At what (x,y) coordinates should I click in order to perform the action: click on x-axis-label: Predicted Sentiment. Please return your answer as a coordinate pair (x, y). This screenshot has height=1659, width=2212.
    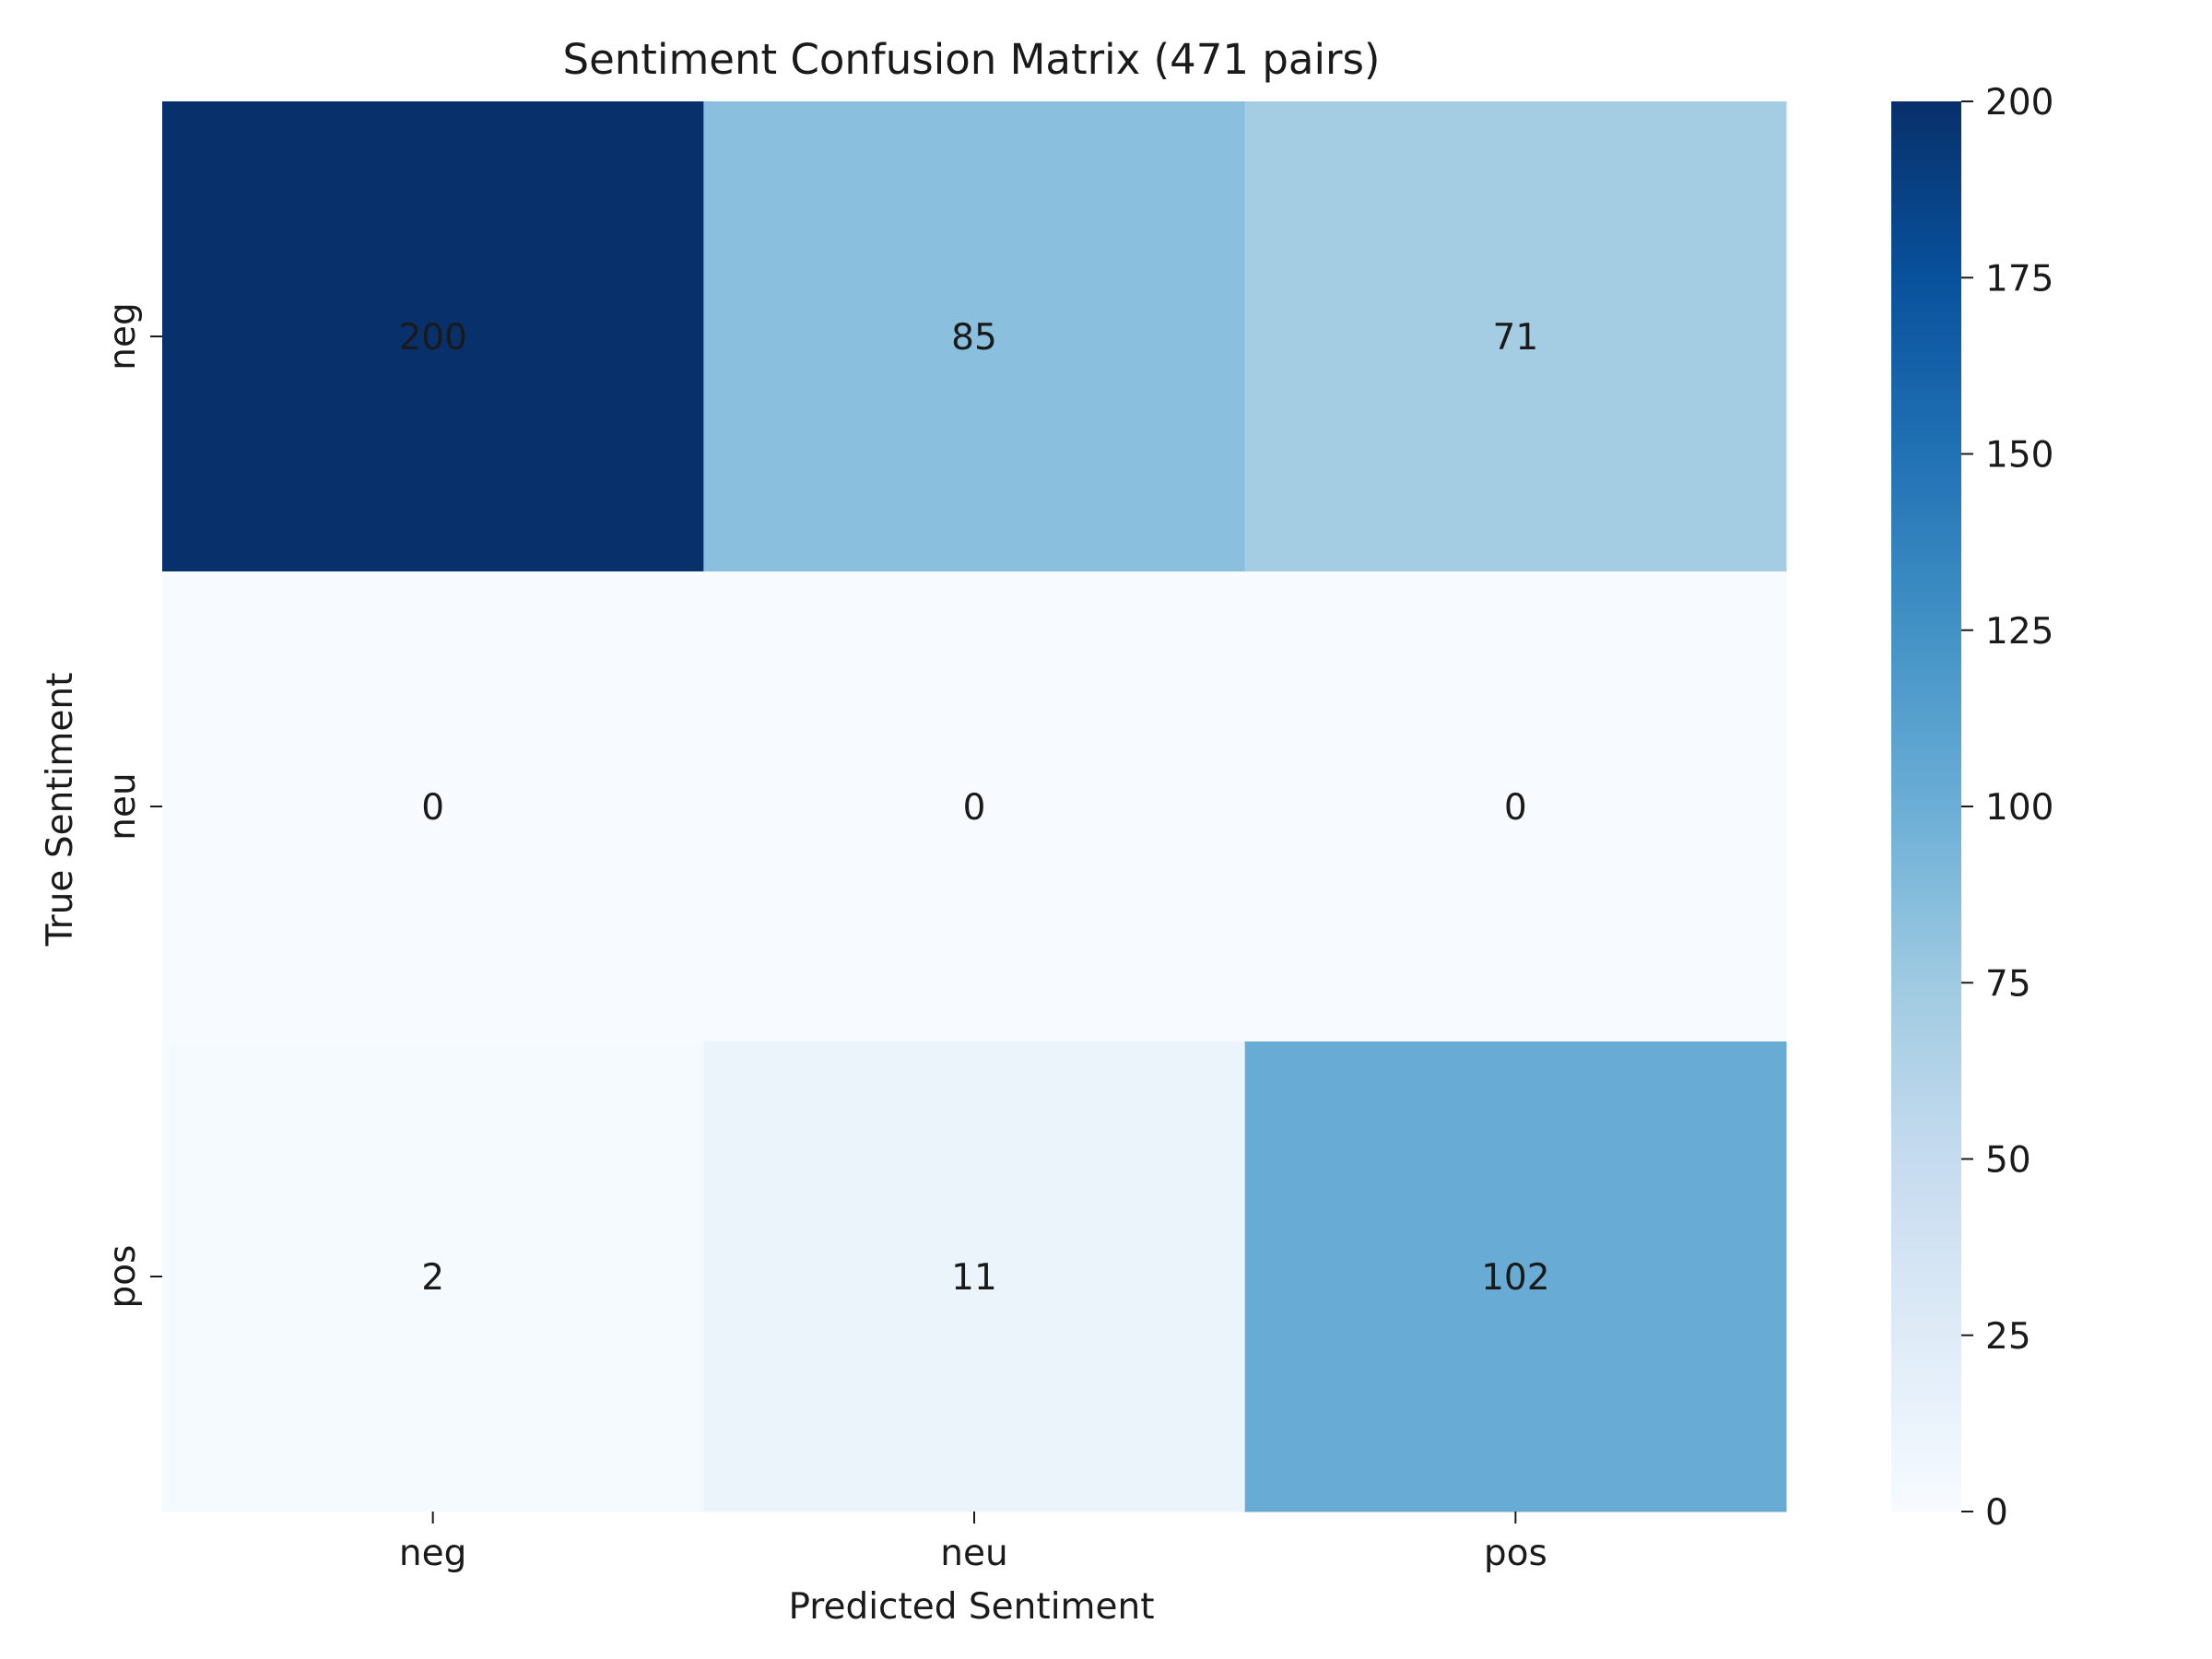
    Looking at the image, I should click on (971, 1607).